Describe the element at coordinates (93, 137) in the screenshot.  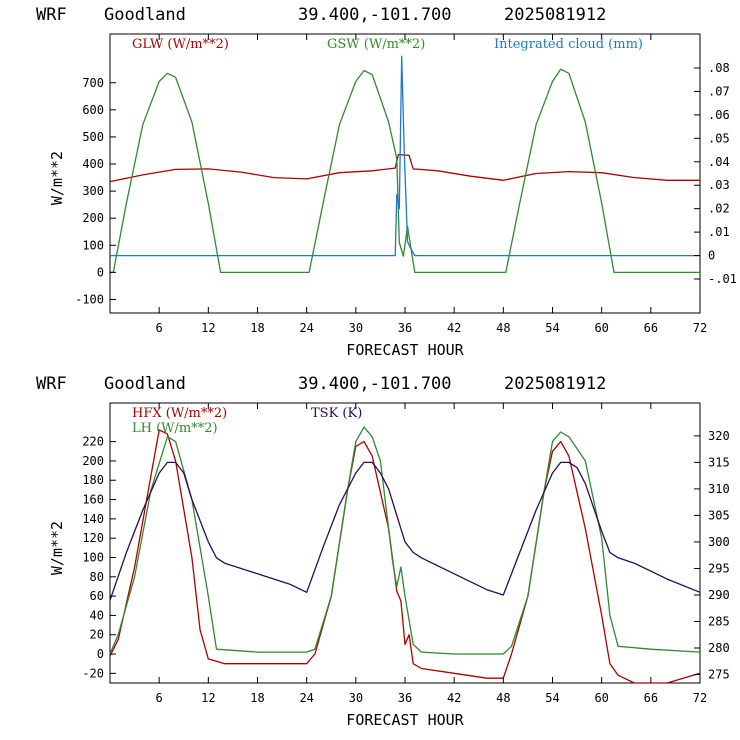
I see `panel-1-y-tick-label: 500` at that location.